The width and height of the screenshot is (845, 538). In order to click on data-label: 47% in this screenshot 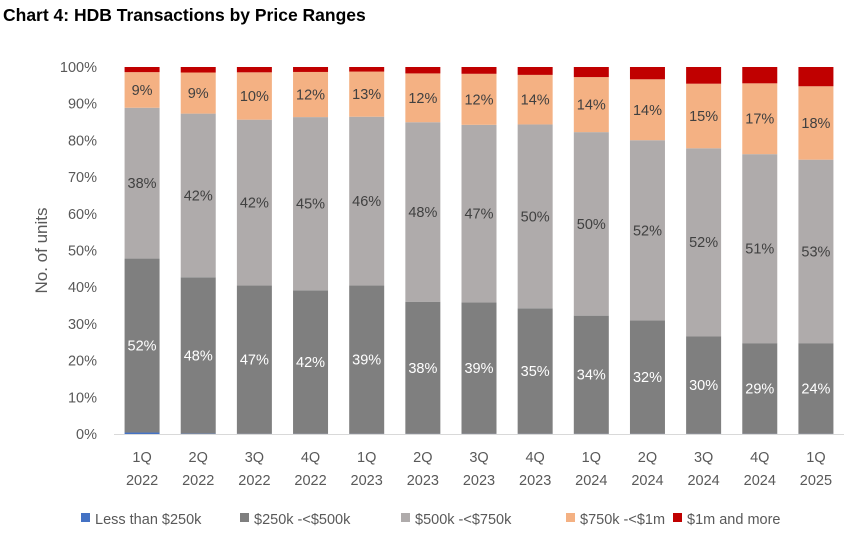, I will do `click(254, 361)`.